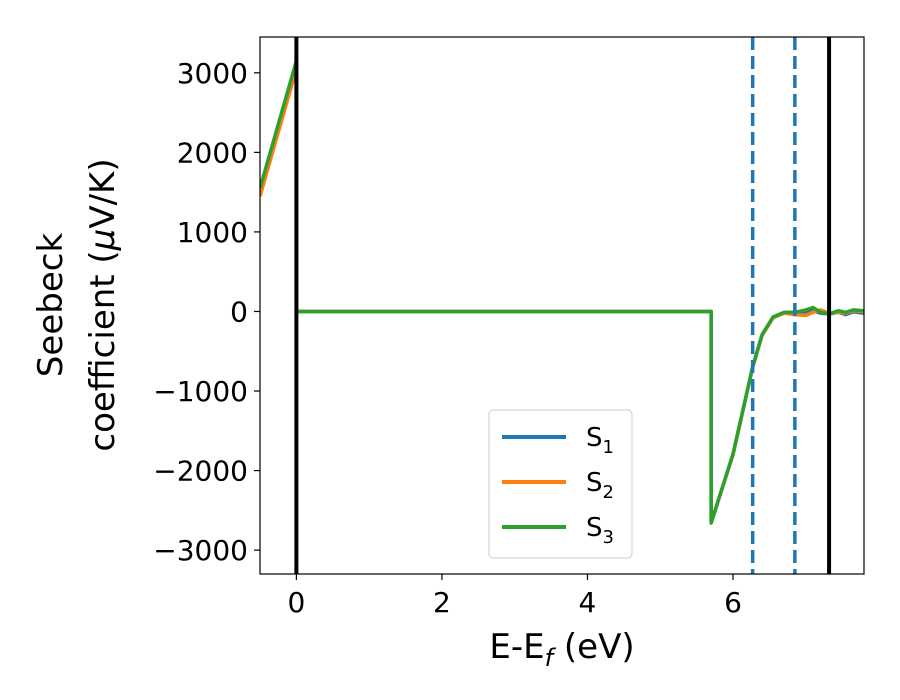  I want to click on y-axis-title: Seebeck coefficient (μV/K), so click(77, 304).